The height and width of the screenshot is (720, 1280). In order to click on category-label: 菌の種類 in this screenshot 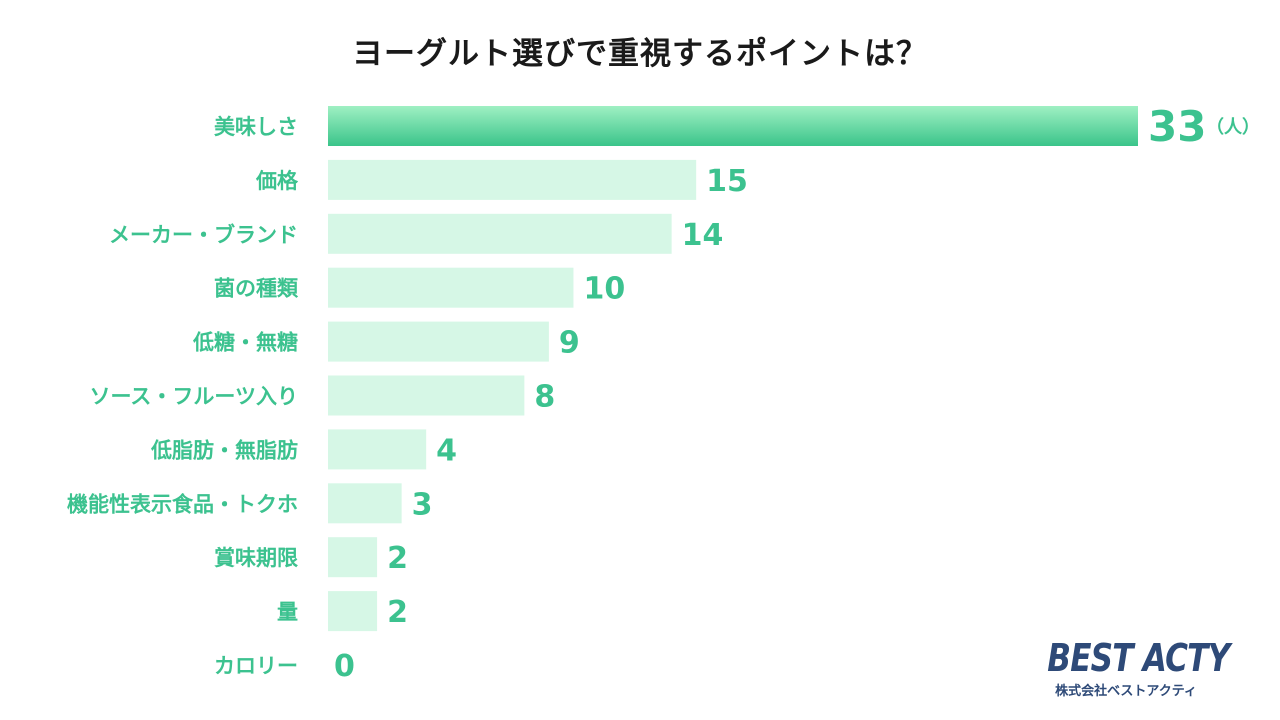, I will do `click(256, 289)`.